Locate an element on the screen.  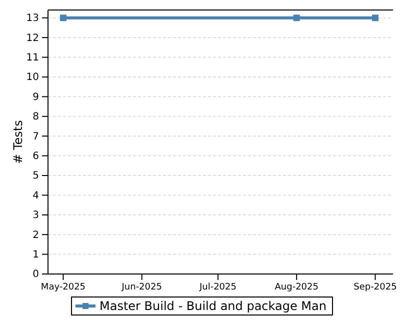
y-tick-label: 8 is located at coordinates (35, 117).